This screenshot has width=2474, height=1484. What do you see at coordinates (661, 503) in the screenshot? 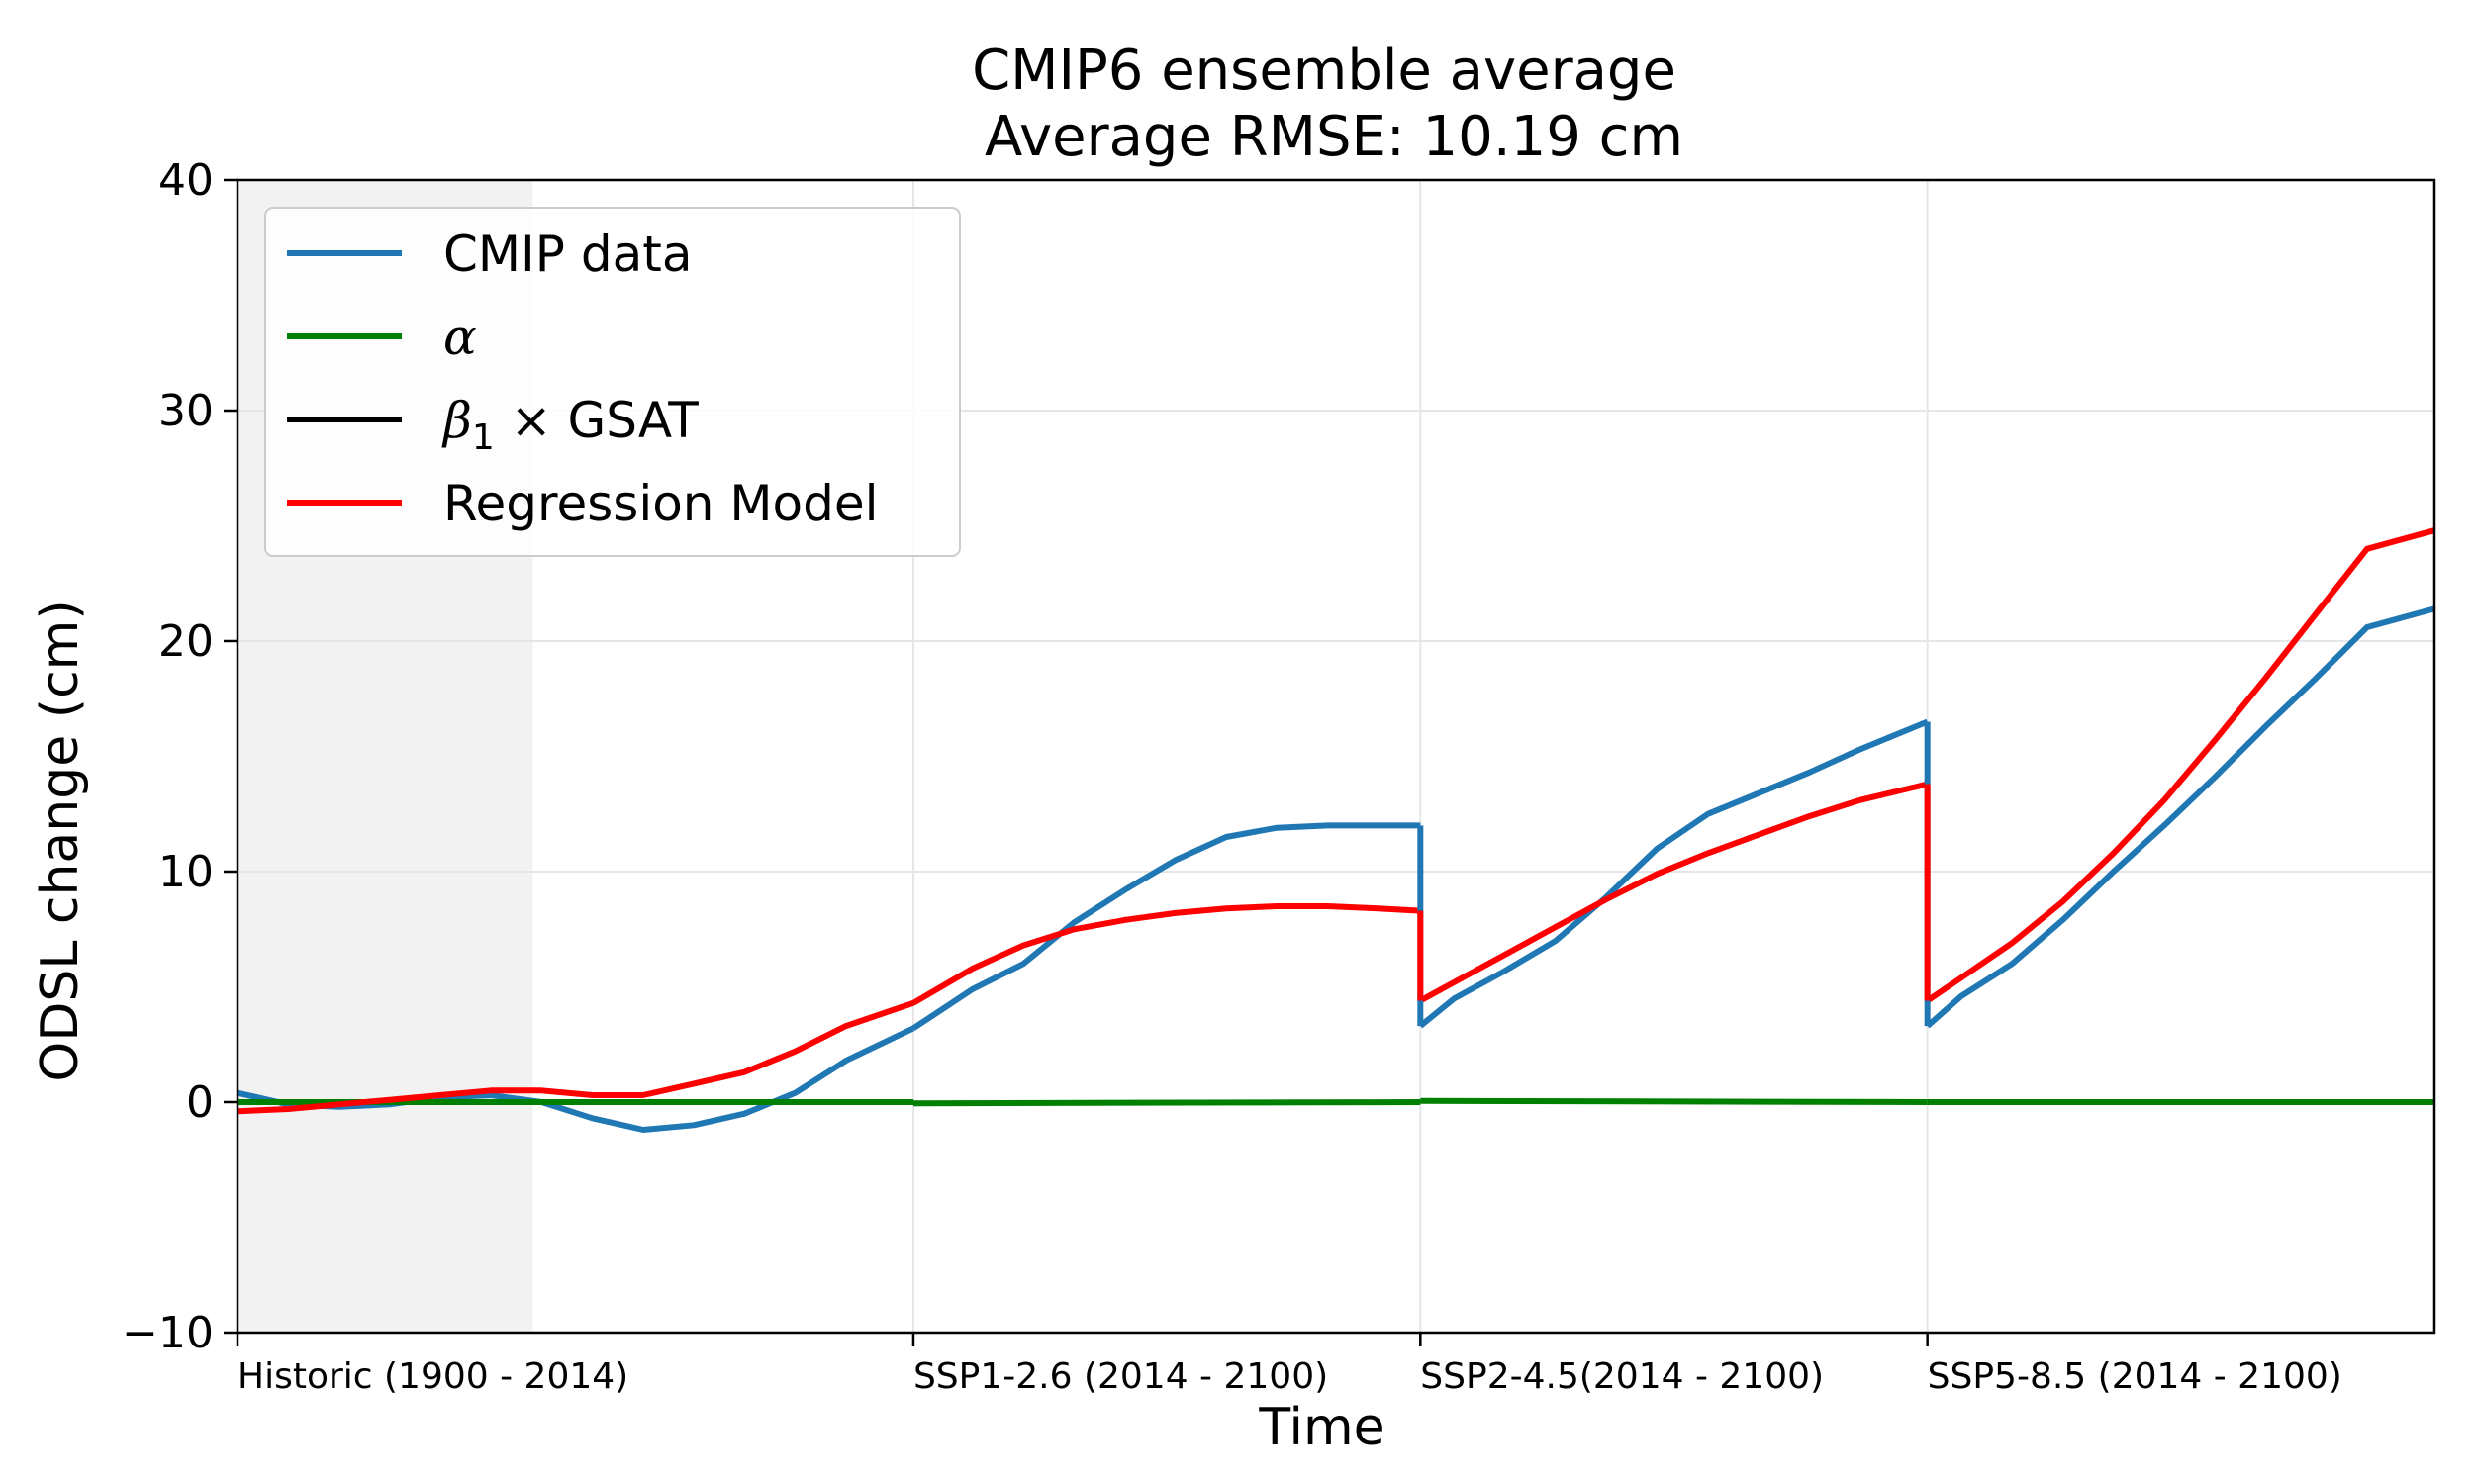
I see `legend-label: Regression Model` at bounding box center [661, 503].